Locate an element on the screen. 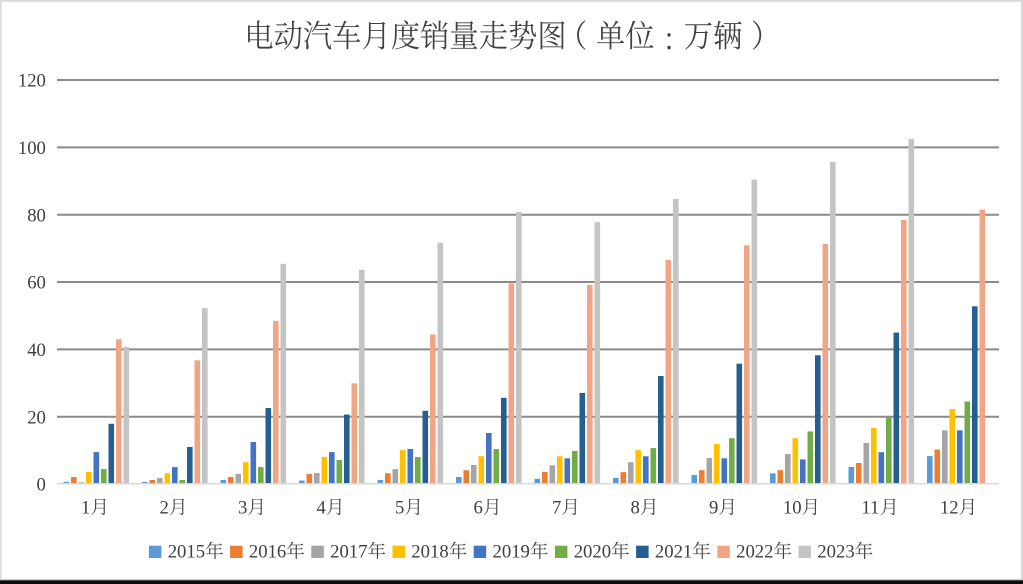 This screenshot has height=584, width=1023. svg-text: 60 is located at coordinates (36, 283).